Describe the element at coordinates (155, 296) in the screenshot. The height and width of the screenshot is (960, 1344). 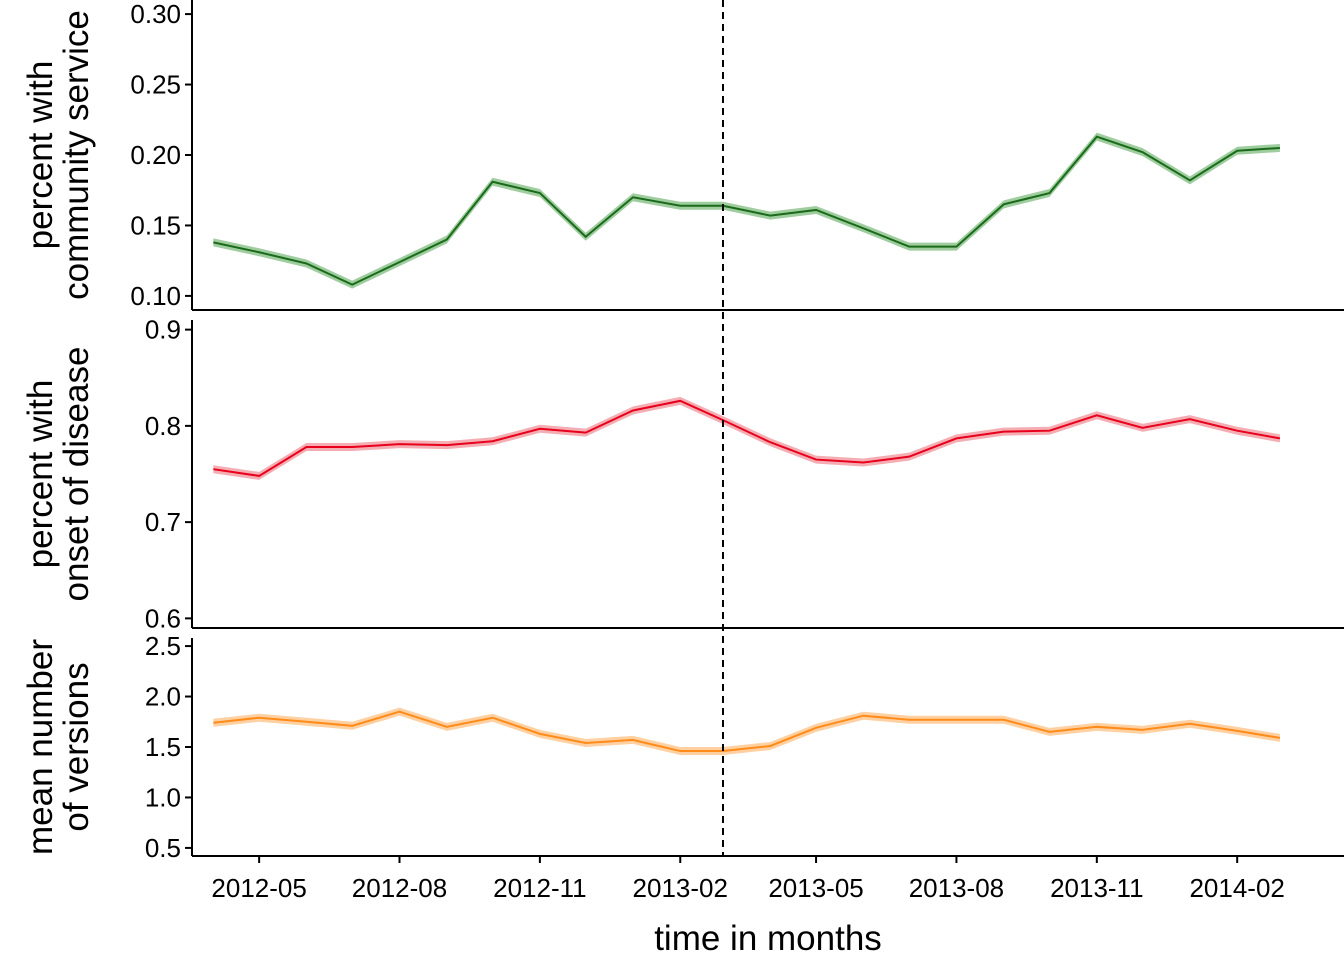
I see `y-tick-label: 0.10` at that location.